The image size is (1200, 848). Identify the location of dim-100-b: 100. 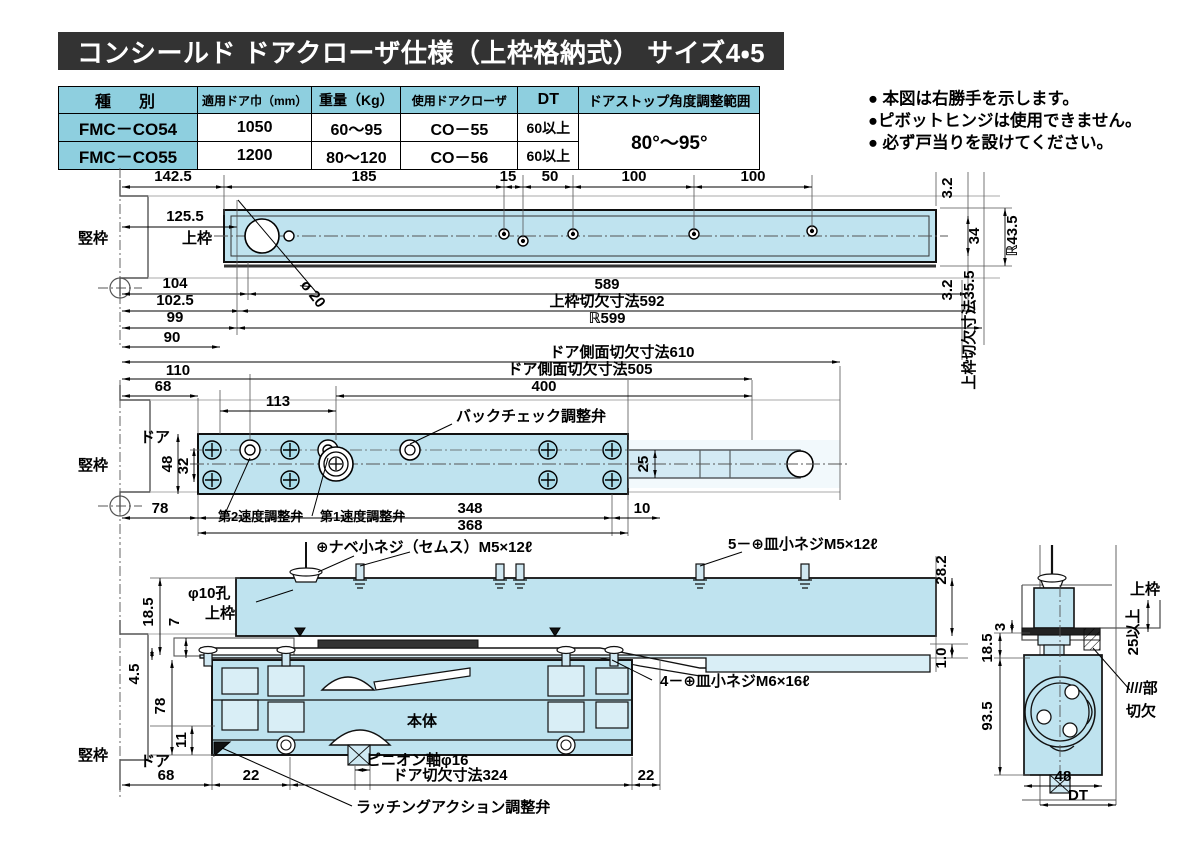
(752, 176).